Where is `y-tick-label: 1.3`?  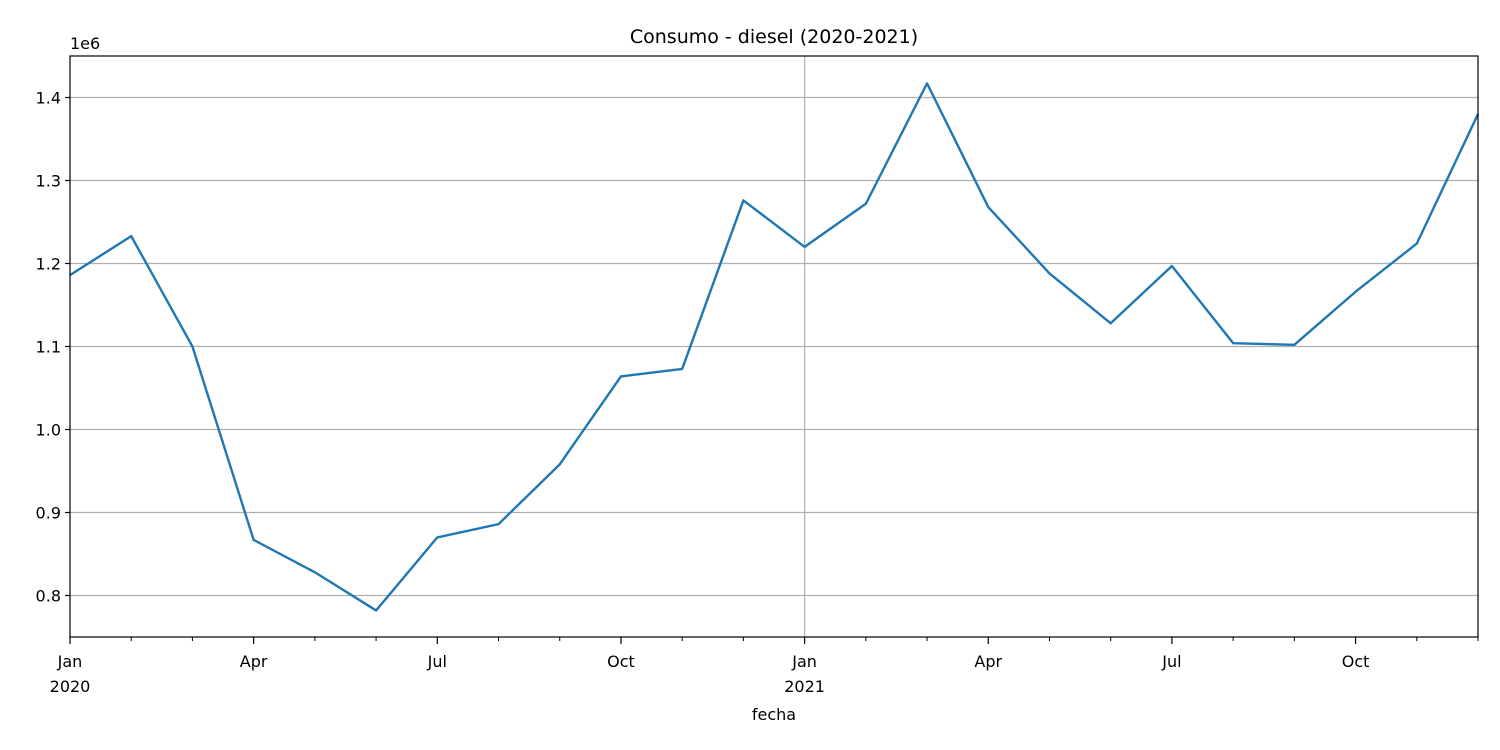
y-tick-label: 1.3 is located at coordinates (48, 181).